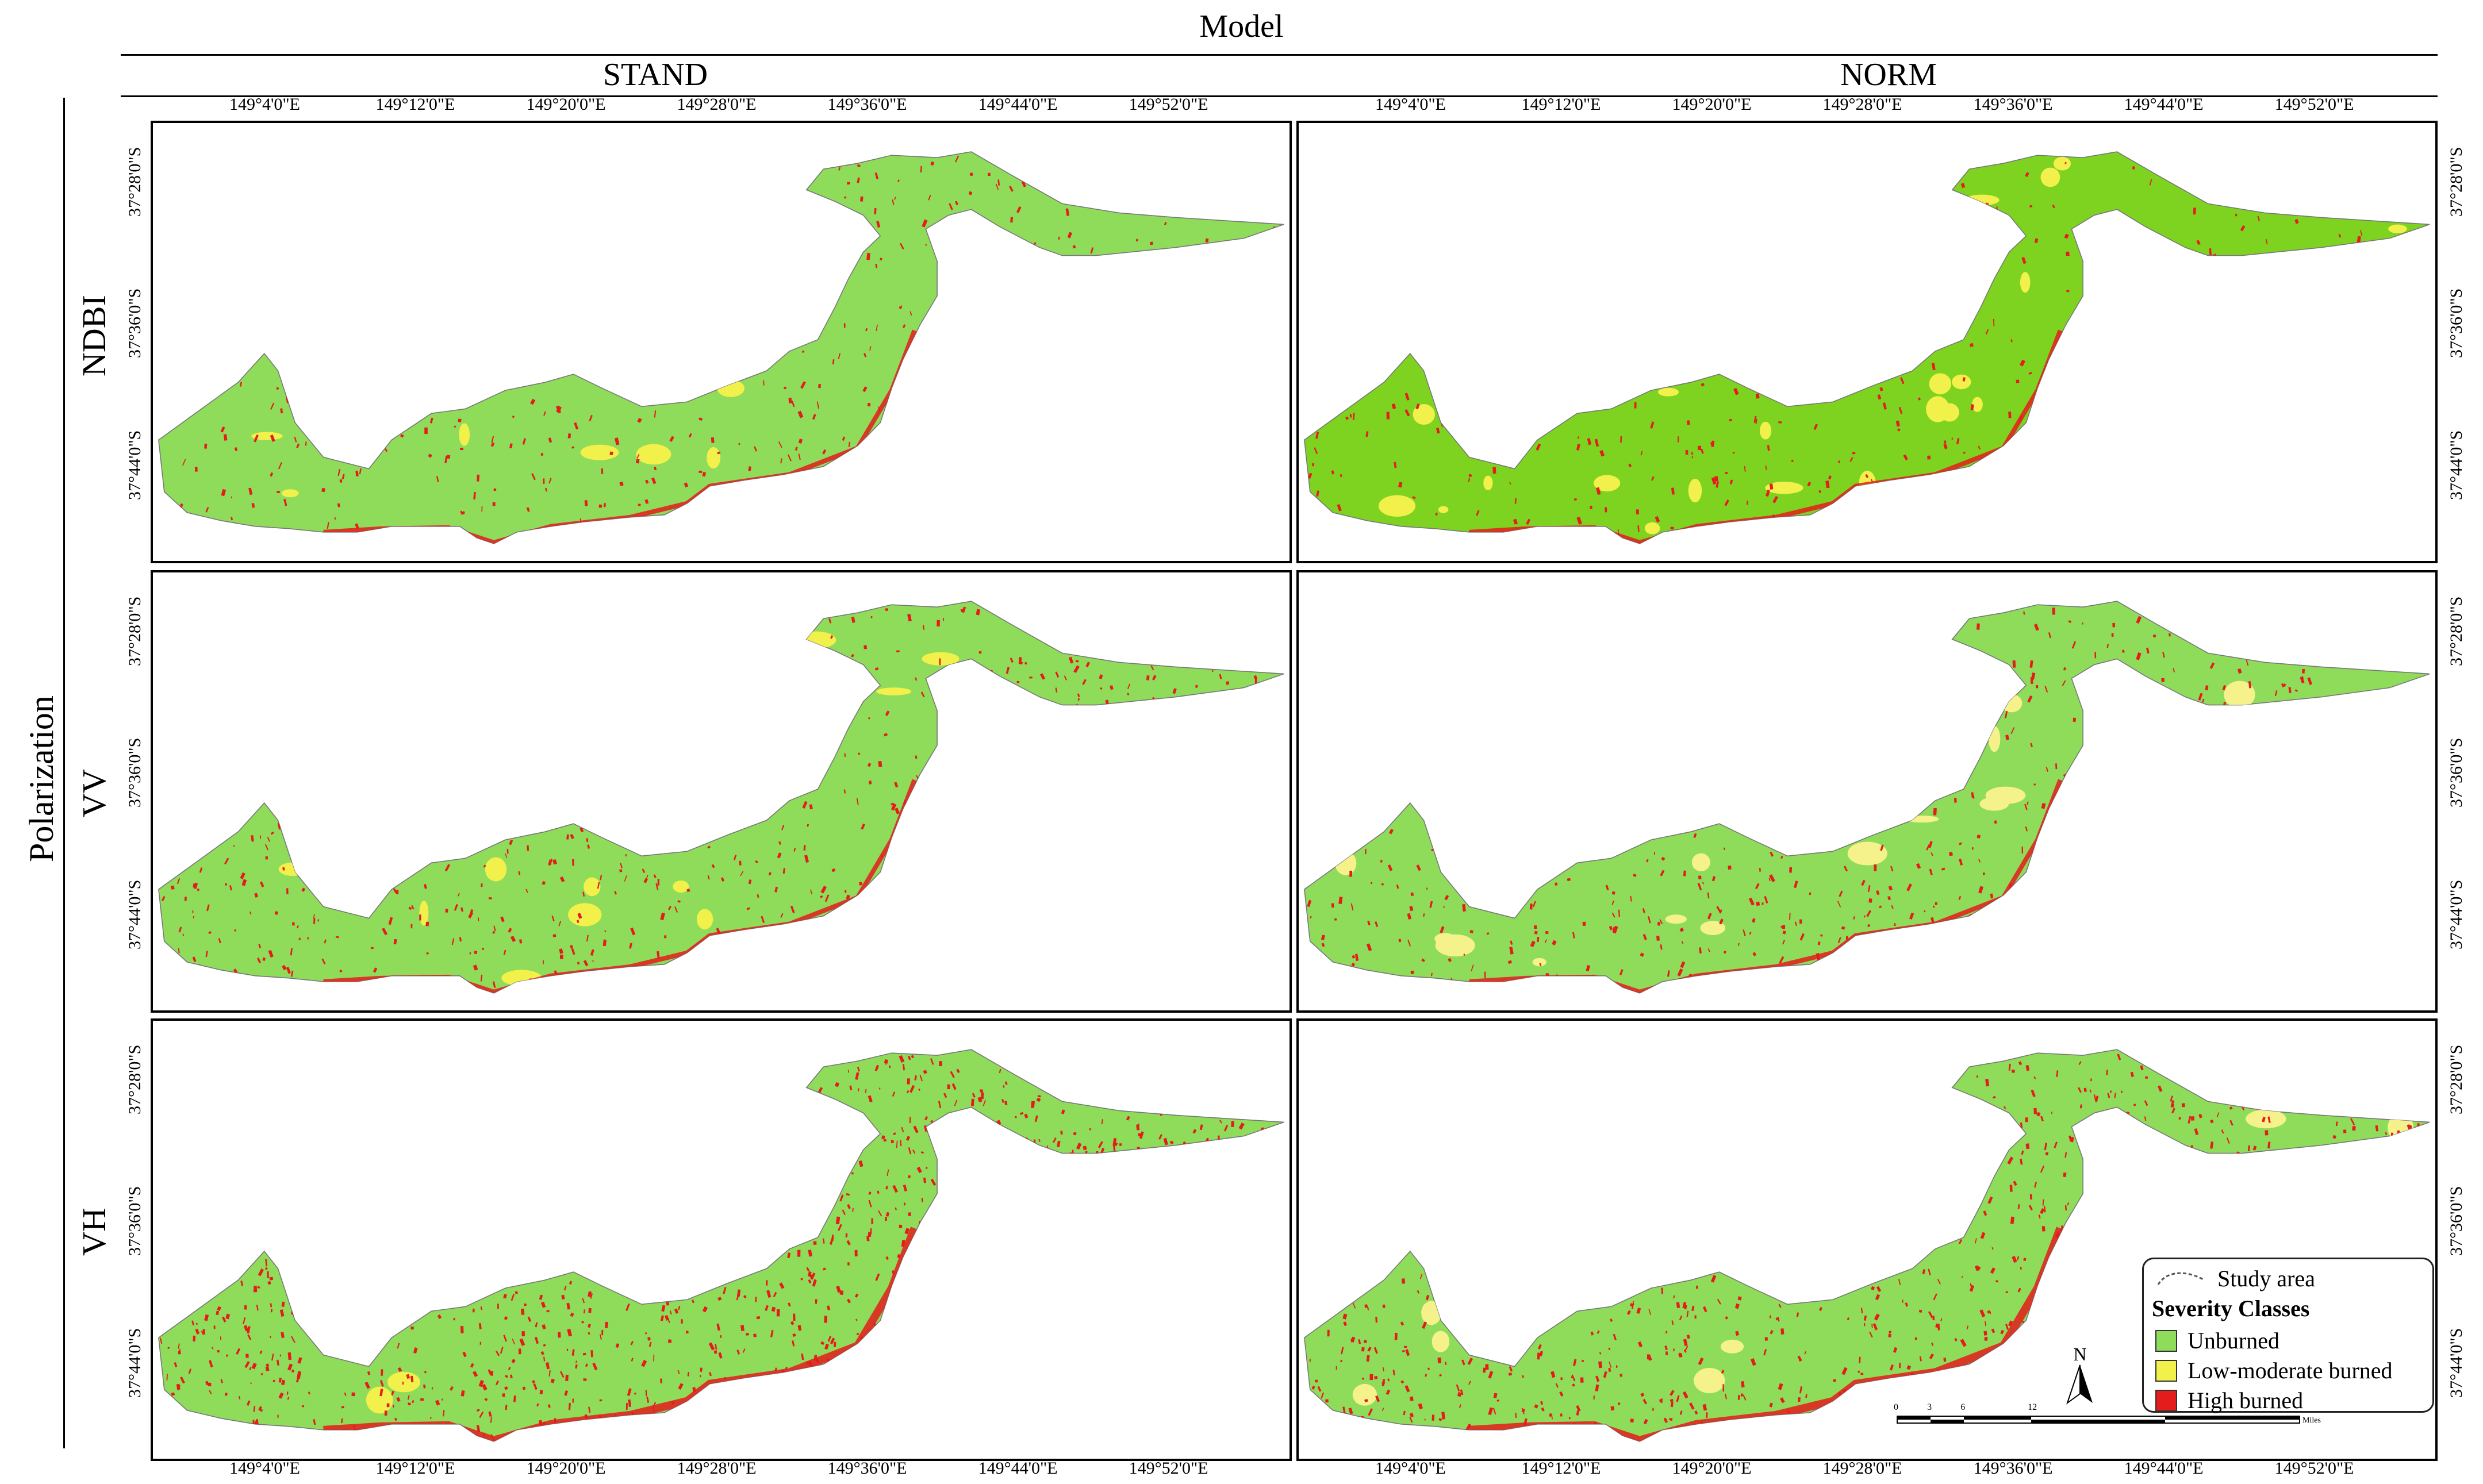 The width and height of the screenshot is (2483, 1484). I want to click on model-divider, so click(1279, 55).